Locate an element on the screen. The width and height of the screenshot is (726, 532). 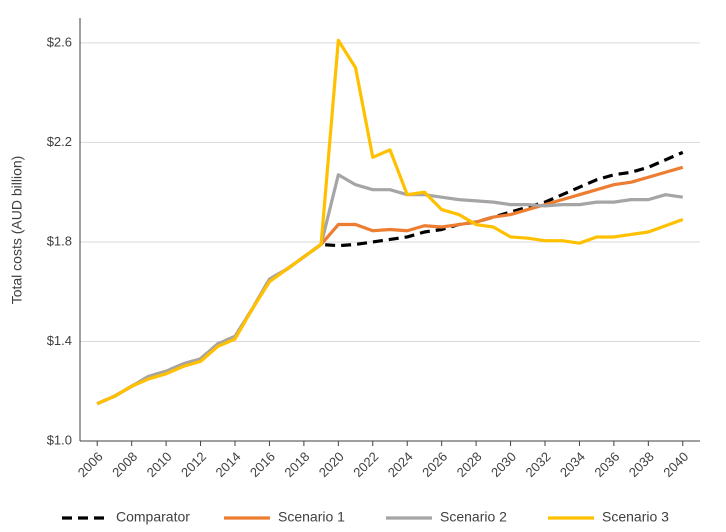
y-tick-label: $2.6 is located at coordinates (59, 41).